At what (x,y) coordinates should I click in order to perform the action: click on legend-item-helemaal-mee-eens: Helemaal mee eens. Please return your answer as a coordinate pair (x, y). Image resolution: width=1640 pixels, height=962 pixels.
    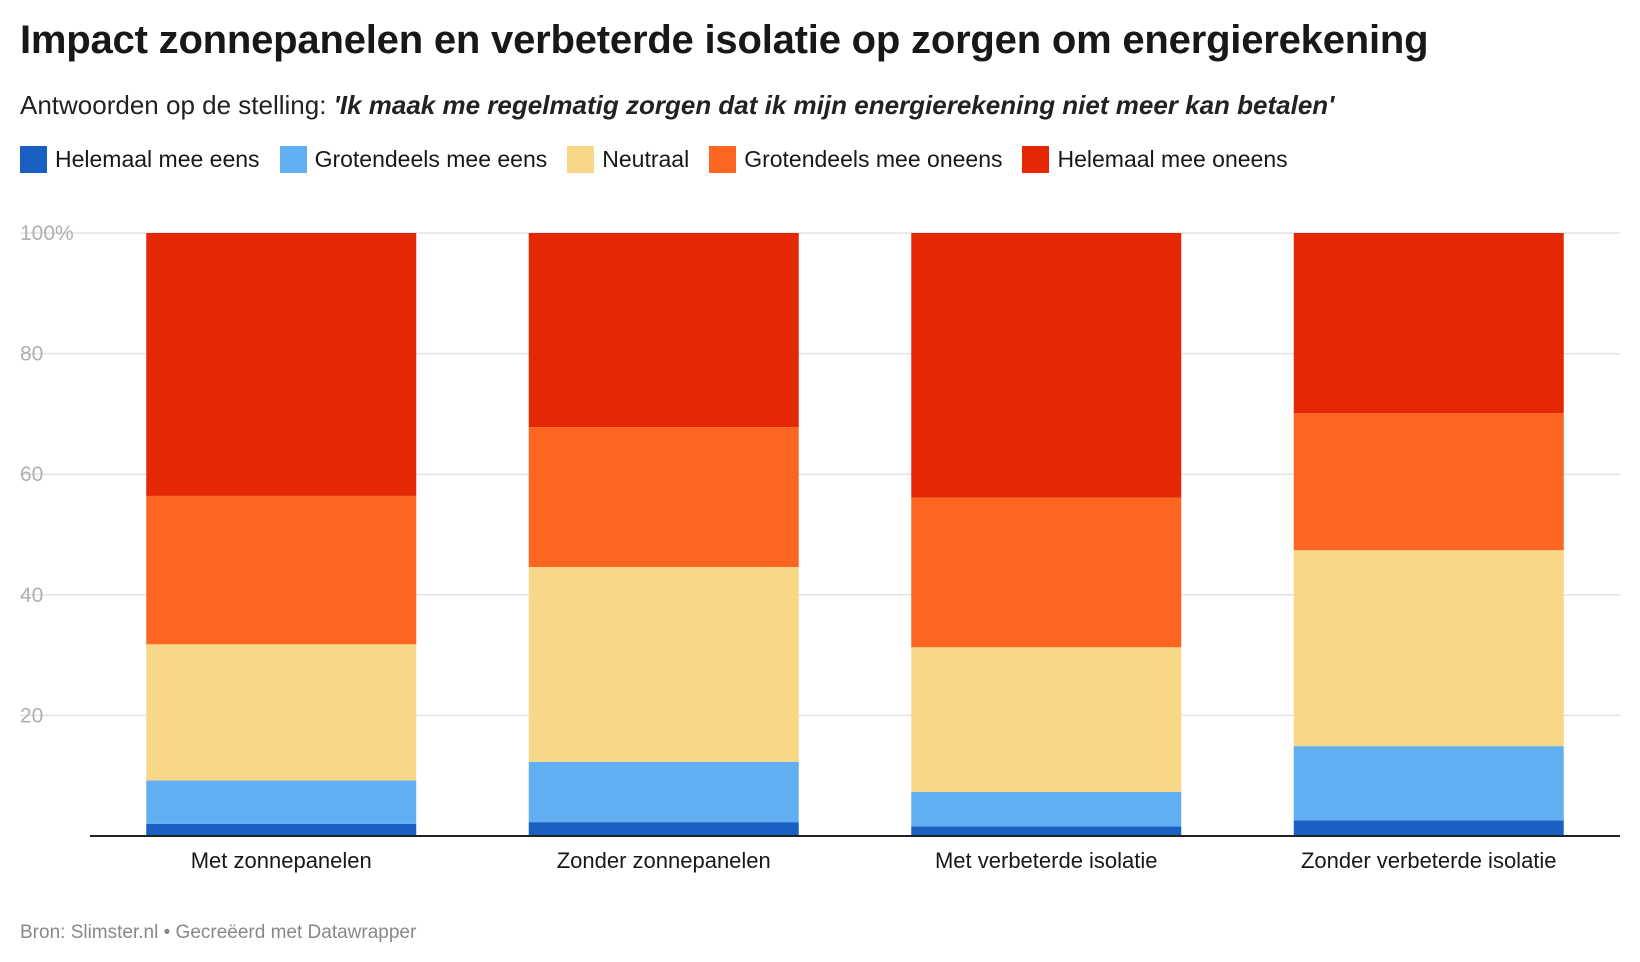
    Looking at the image, I should click on (140, 159).